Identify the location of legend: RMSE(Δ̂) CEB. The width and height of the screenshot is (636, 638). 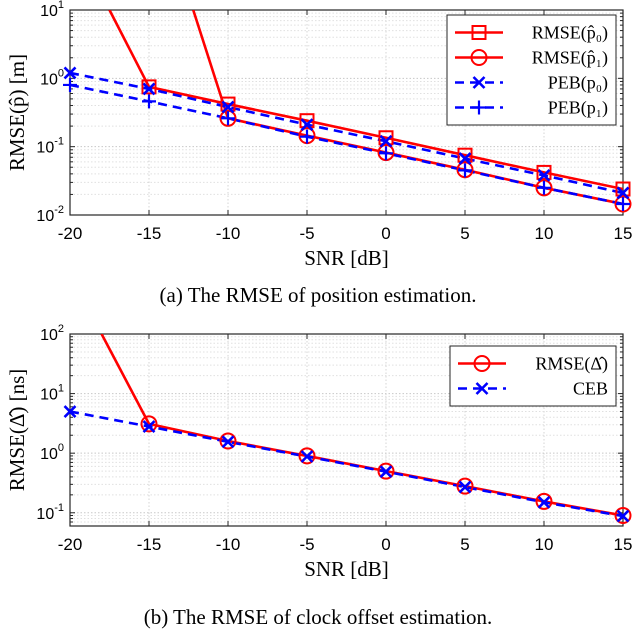
(533, 376).